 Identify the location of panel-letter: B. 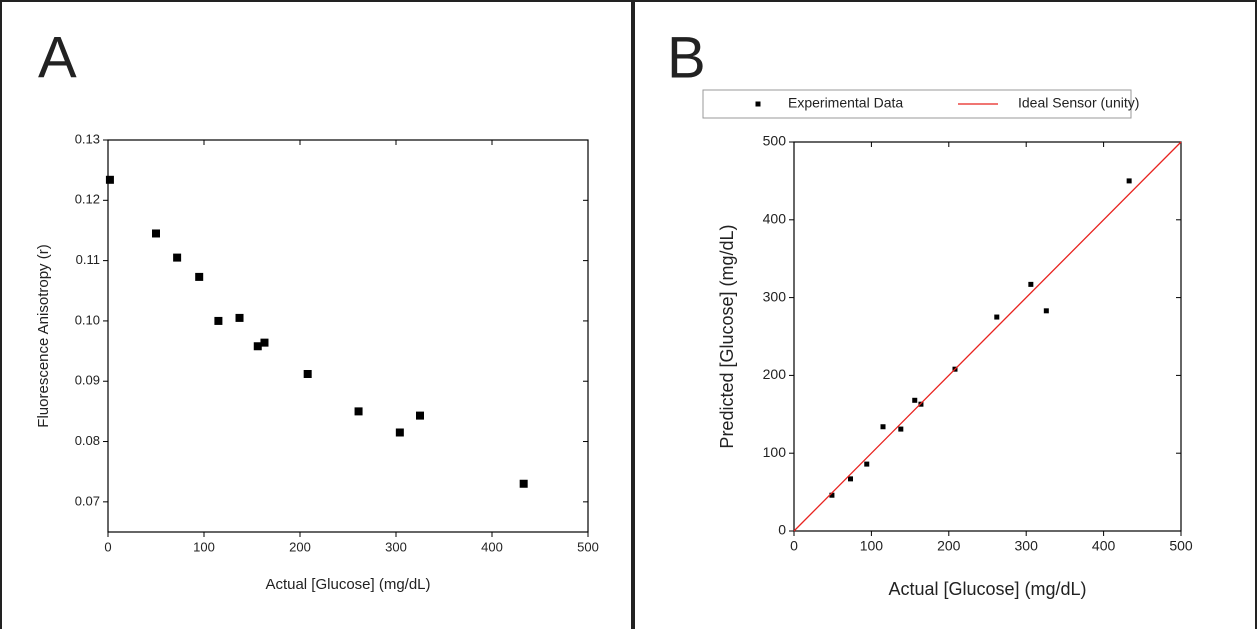
(686, 57).